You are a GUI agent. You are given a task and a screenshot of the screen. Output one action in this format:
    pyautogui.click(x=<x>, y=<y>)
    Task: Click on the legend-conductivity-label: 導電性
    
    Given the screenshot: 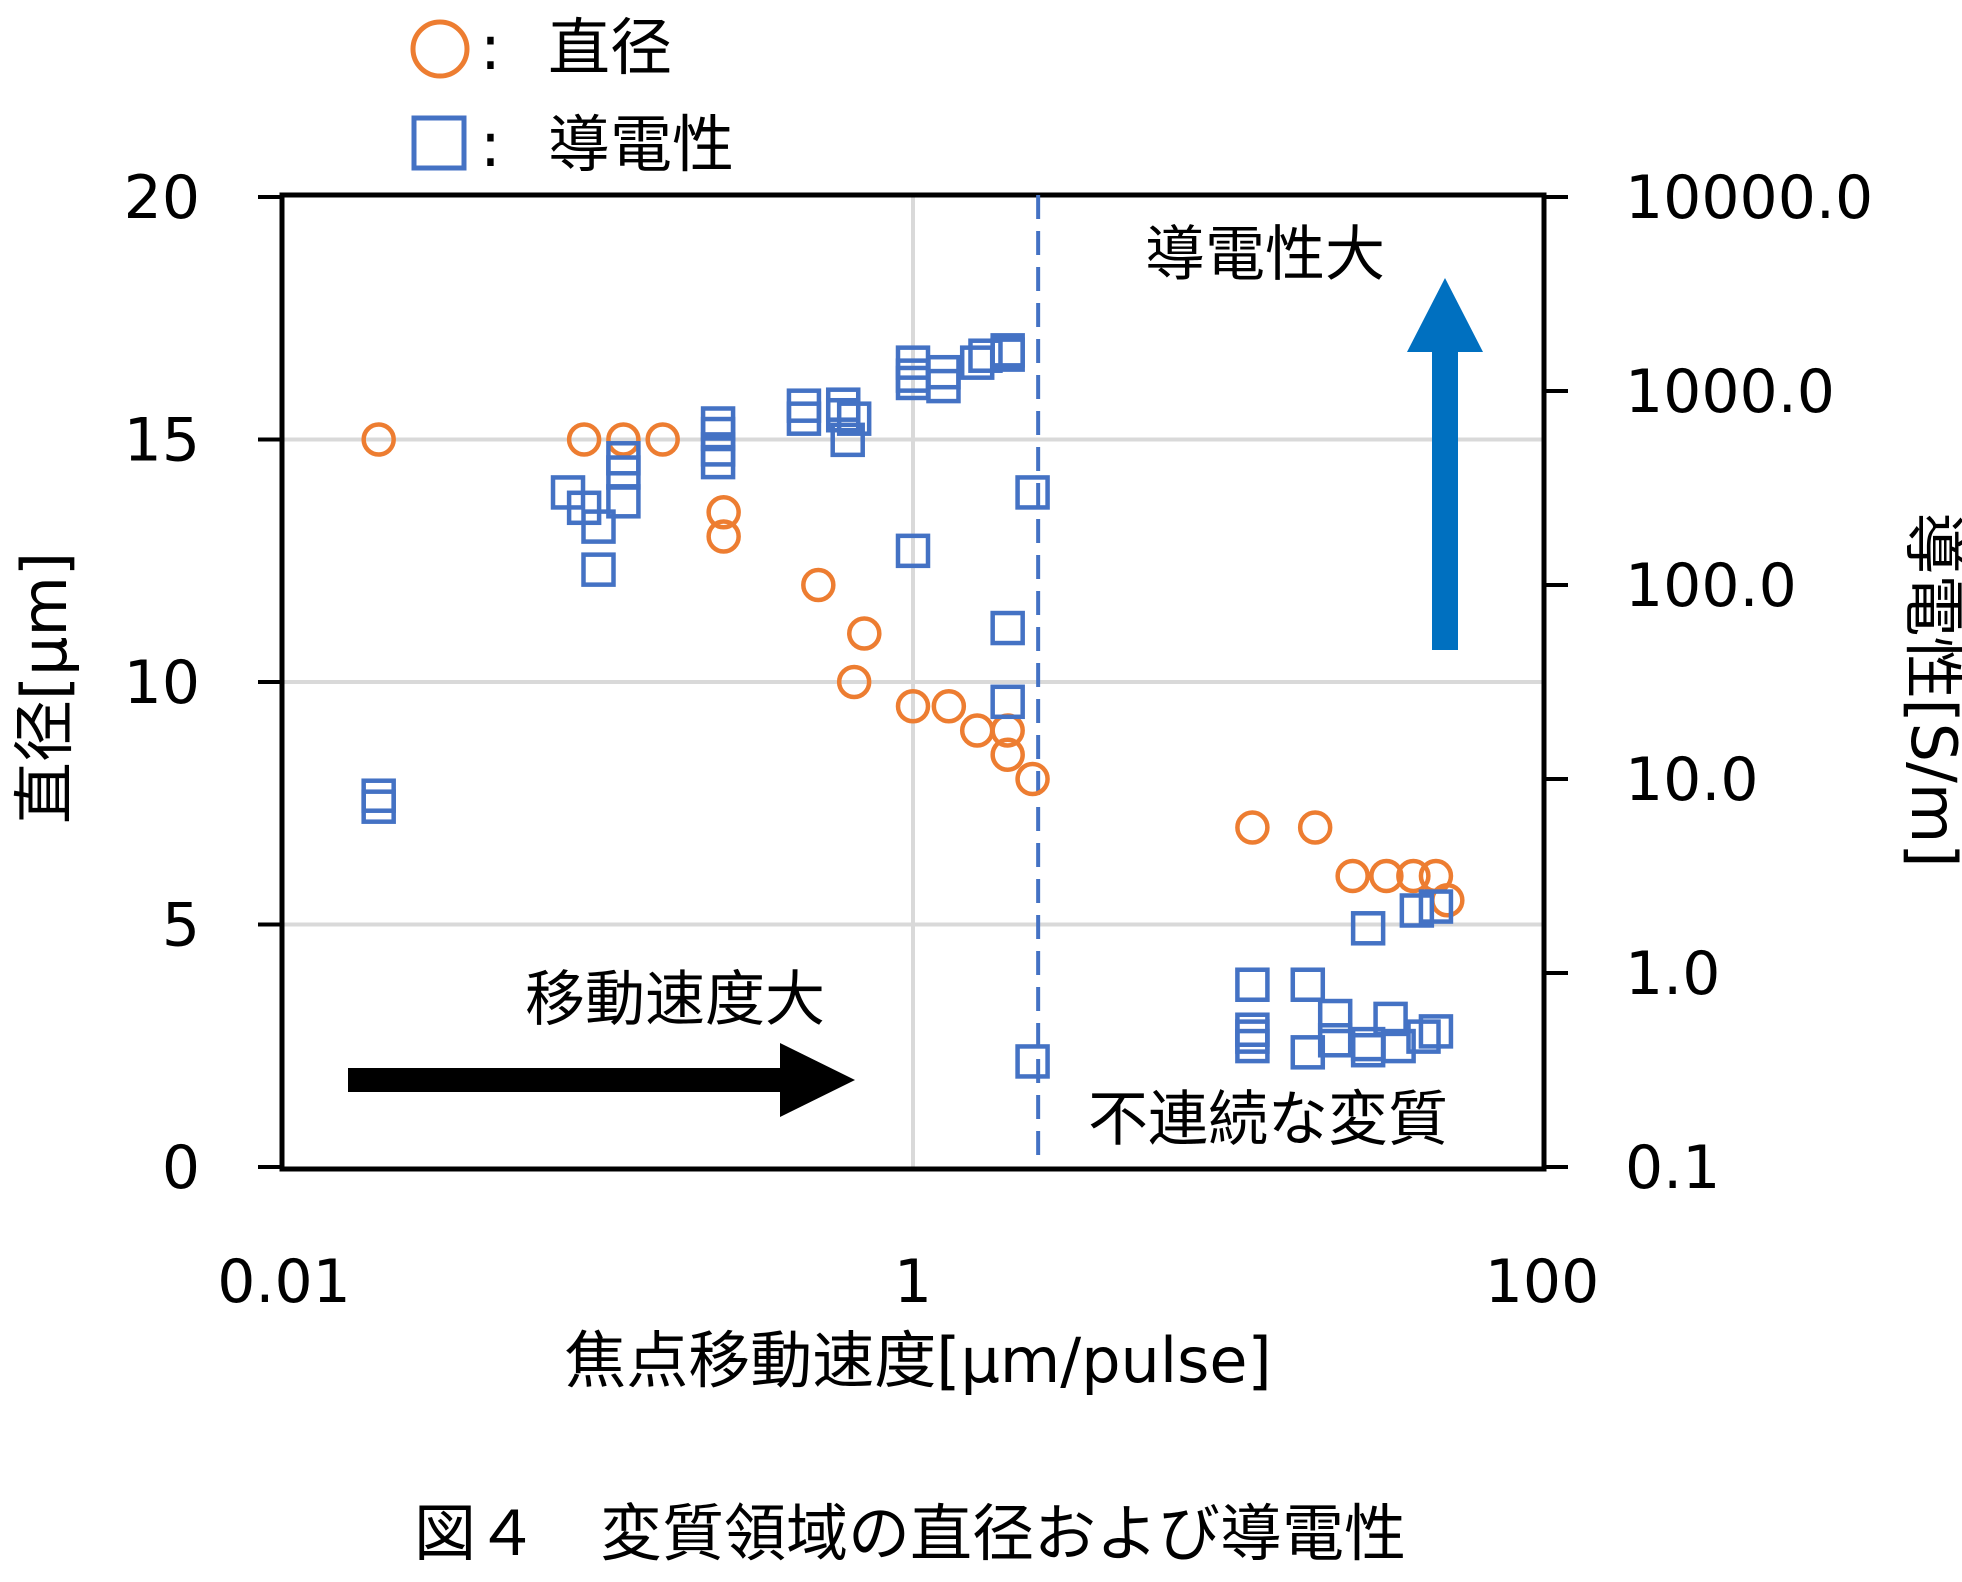 What is the action you would take?
    pyautogui.click(x=641, y=144)
    